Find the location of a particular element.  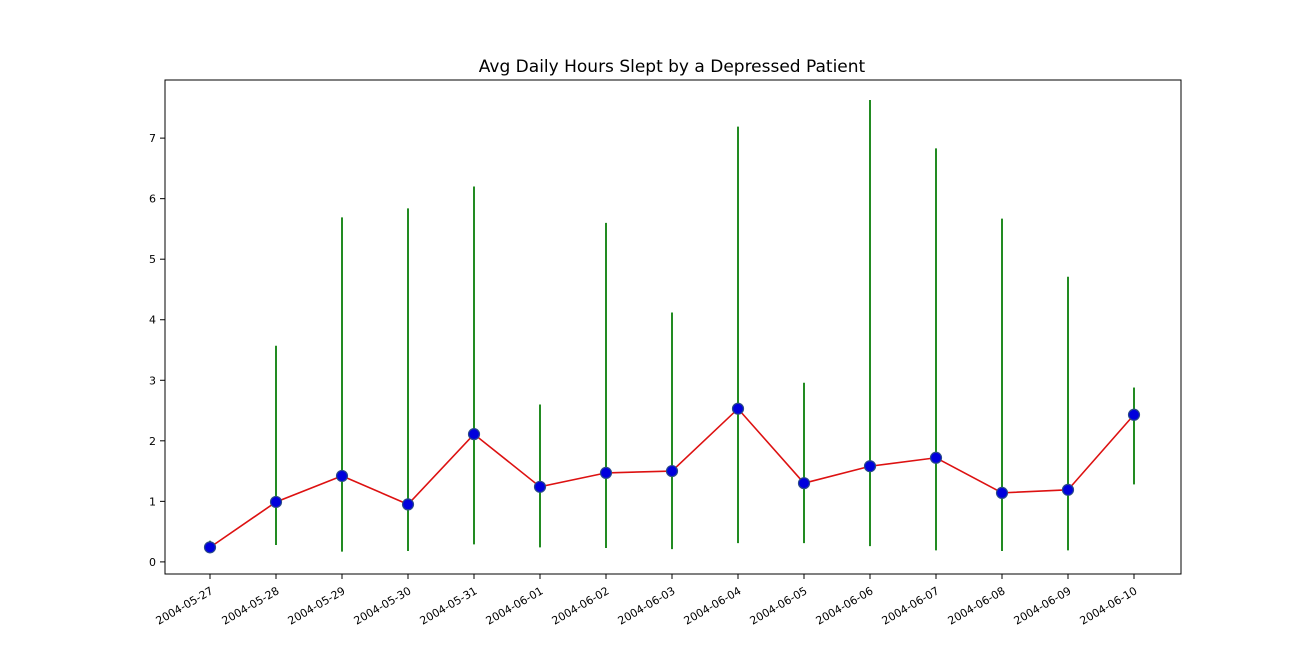

y-tick-label: 5 is located at coordinates (152, 259).